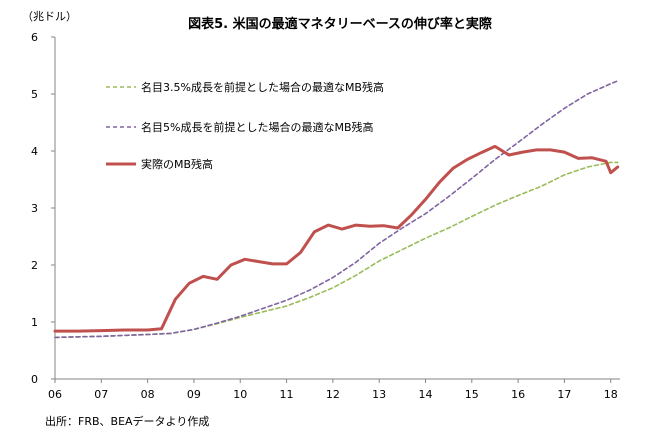 The image size is (647, 435). I want to click on y-tick-label: 1, so click(34, 322).